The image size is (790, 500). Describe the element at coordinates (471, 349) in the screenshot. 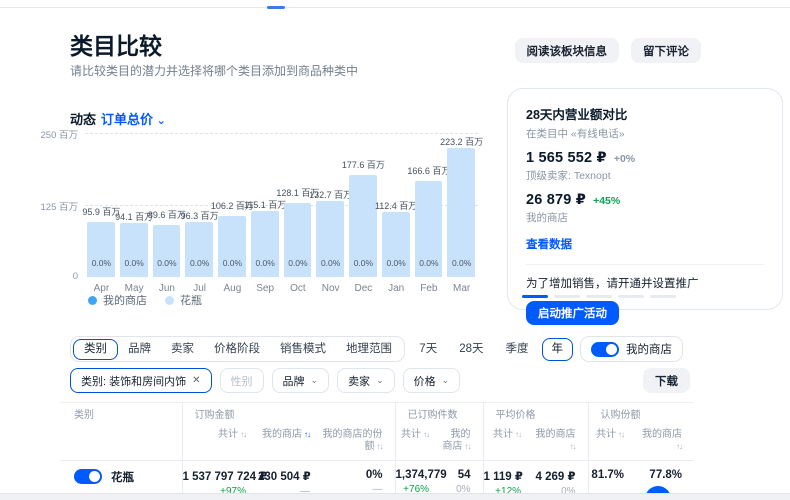

I see `period-tab-2: 28天` at that location.